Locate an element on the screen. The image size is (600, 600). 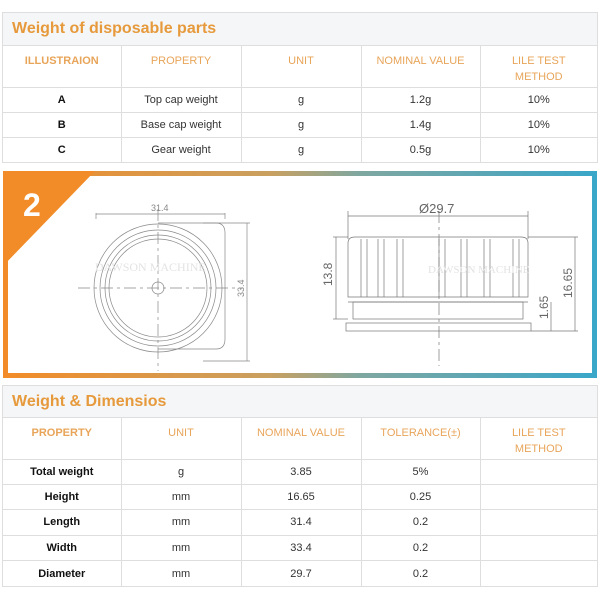
table-row: Total weight g 3.85 5% is located at coordinates (300, 472).